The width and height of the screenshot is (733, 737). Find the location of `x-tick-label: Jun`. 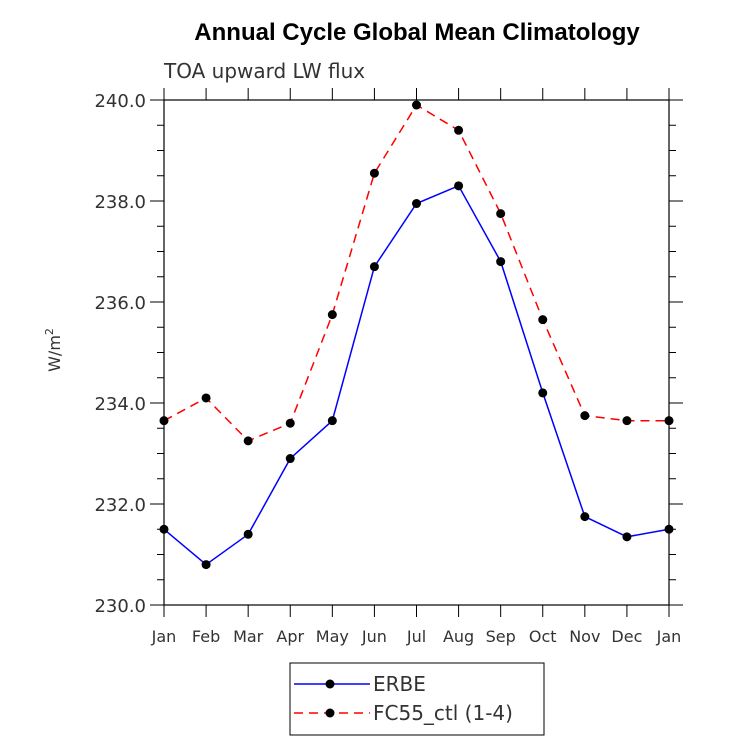

x-tick-label: Jun is located at coordinates (374, 636).